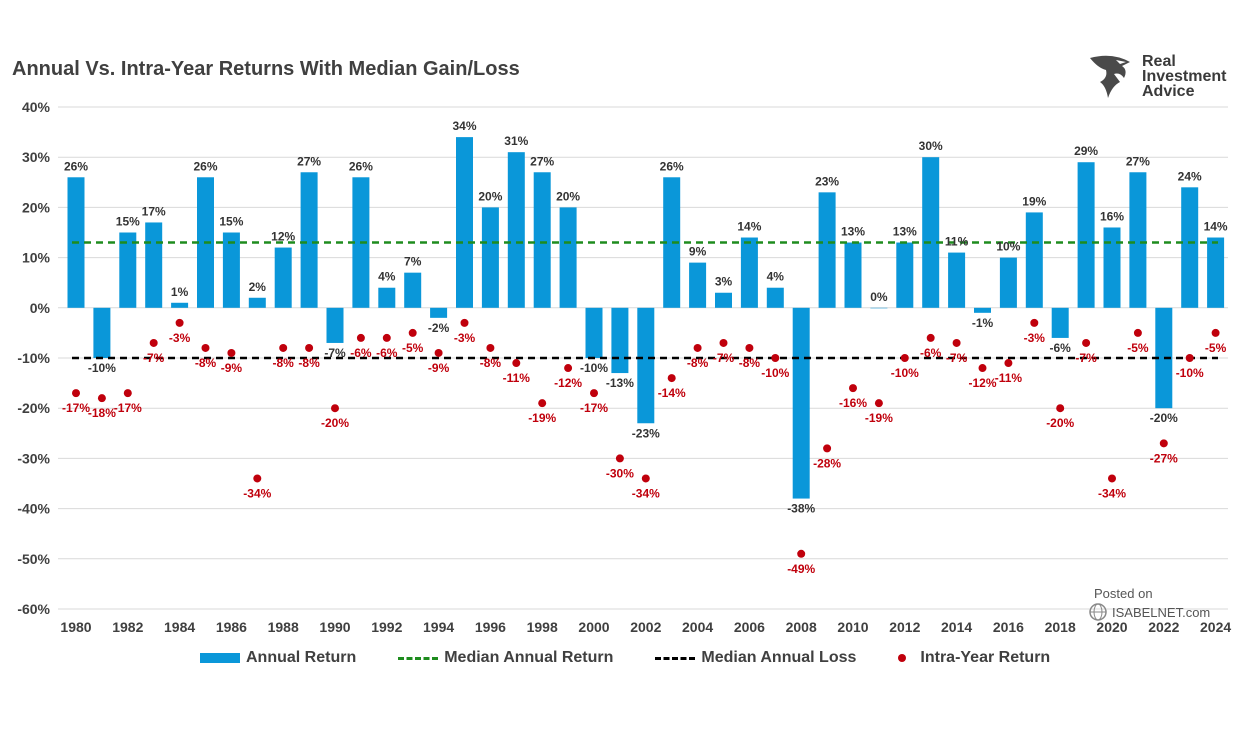 The image size is (1254, 731). I want to click on bar-label-2022: -20%, so click(1164, 418).